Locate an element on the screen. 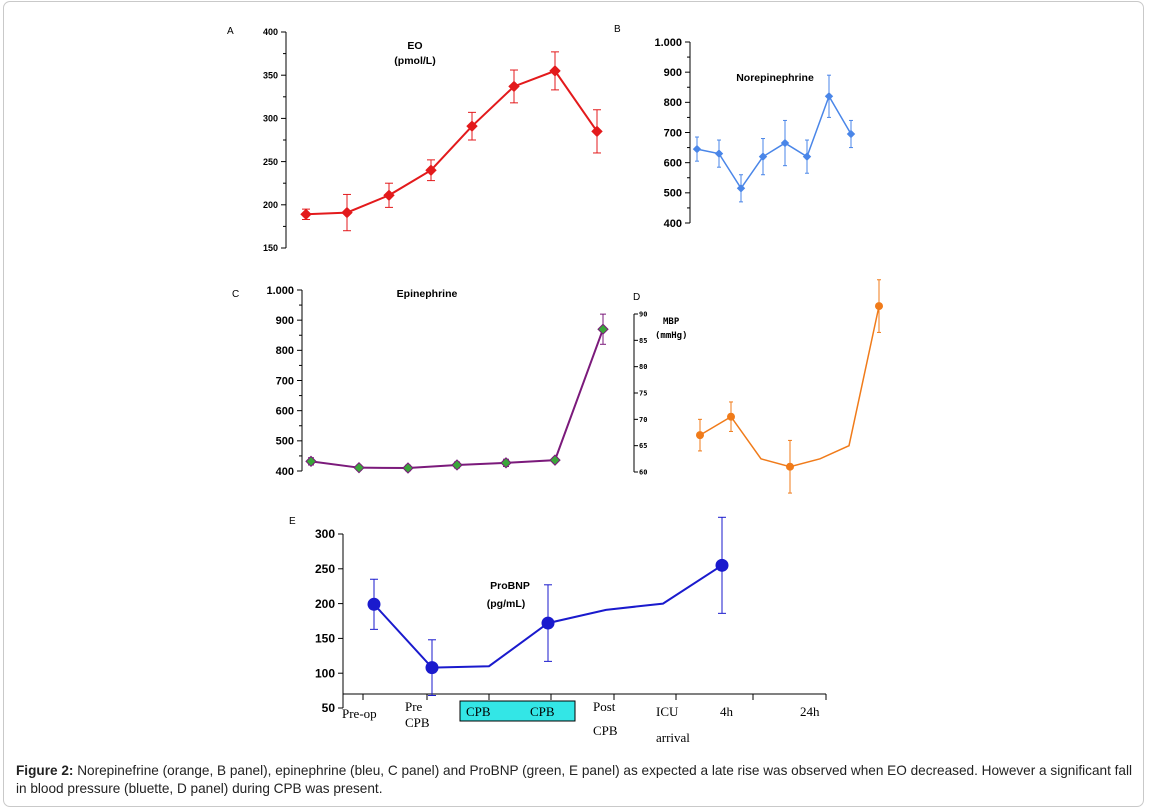  chart-title: Epinephrine is located at coordinates (427, 294).